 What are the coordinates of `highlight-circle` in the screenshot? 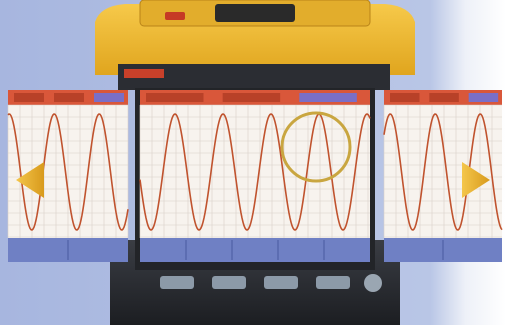 It's located at (316, 147).